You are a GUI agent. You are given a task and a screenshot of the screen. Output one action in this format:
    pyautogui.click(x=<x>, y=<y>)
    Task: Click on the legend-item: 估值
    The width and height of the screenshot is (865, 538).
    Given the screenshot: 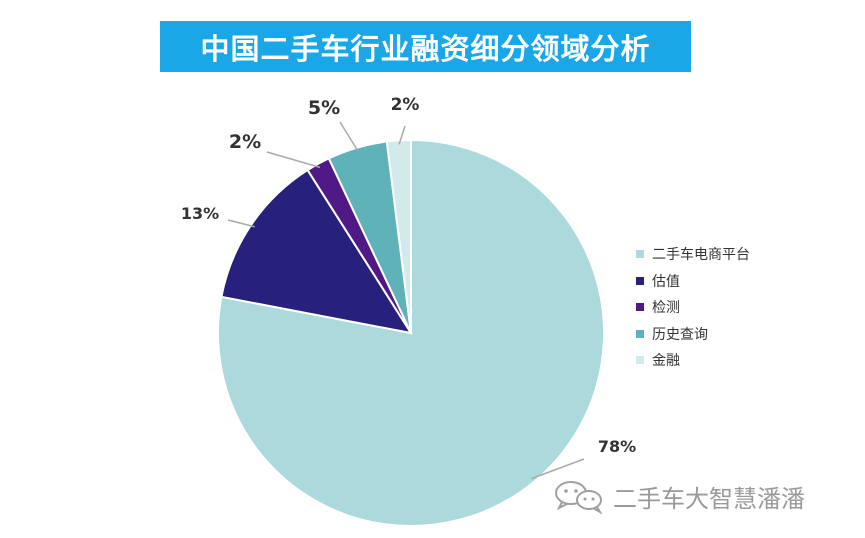 What is the action you would take?
    pyautogui.click(x=693, y=281)
    